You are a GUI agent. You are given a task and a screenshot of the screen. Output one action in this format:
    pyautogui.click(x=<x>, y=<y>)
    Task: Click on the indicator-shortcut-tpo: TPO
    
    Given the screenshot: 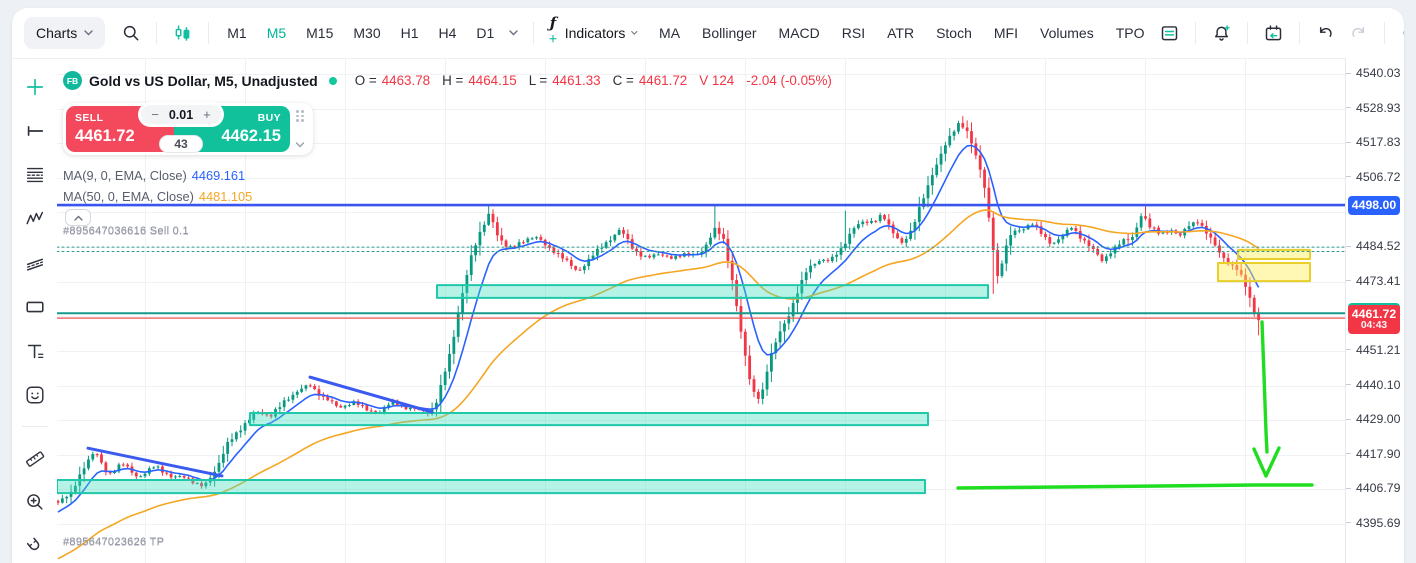 What is the action you would take?
    pyautogui.click(x=1130, y=33)
    